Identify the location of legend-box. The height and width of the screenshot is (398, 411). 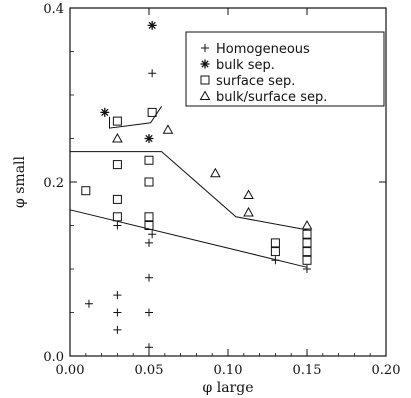
(285, 69).